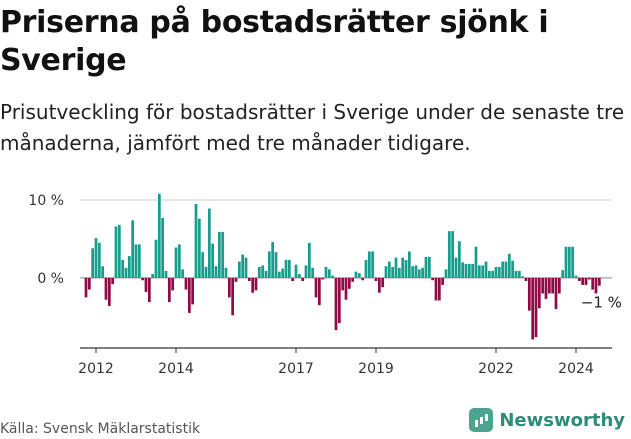 The height and width of the screenshot is (439, 631). Describe the element at coordinates (50, 279) in the screenshot. I see `y-tick-label: 0 %` at that location.